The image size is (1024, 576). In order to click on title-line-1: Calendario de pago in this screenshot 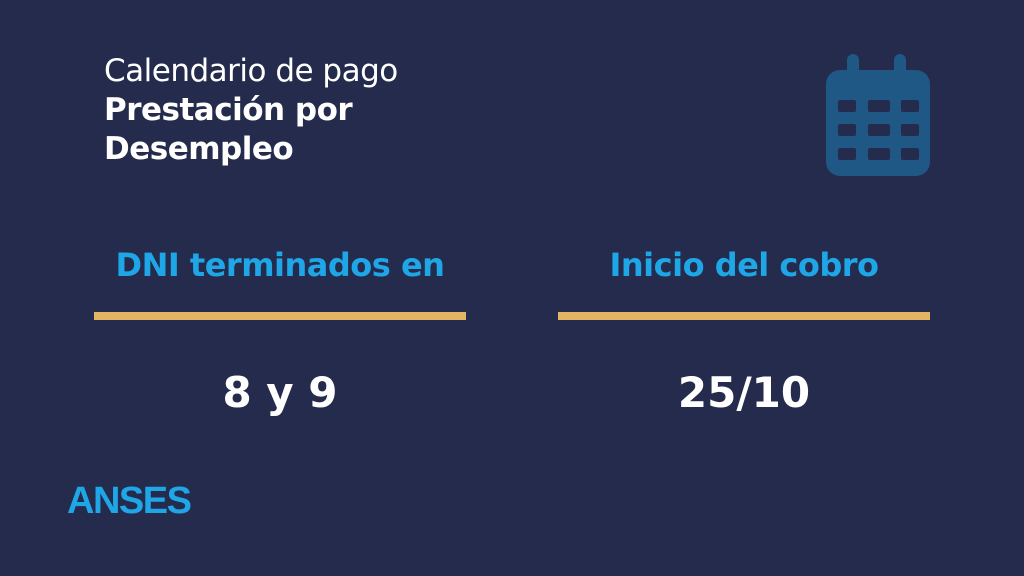, I will do `click(251, 71)`.